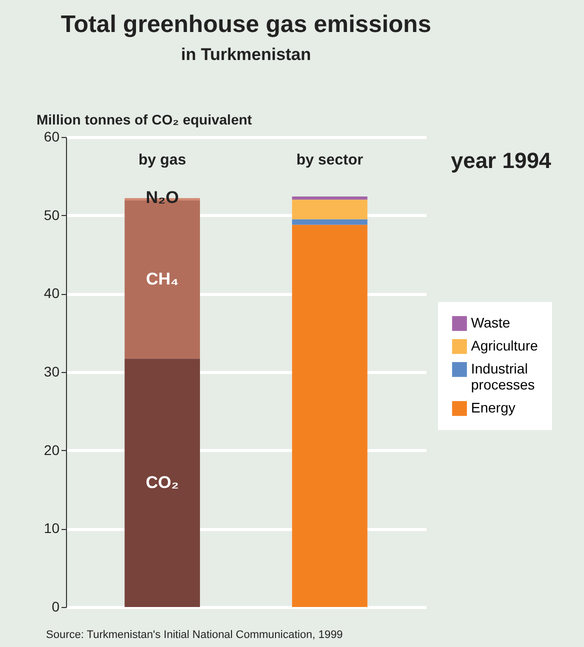 This screenshot has width=584, height=647. Describe the element at coordinates (490, 322) in the screenshot. I see `legend-label: Waste` at that location.